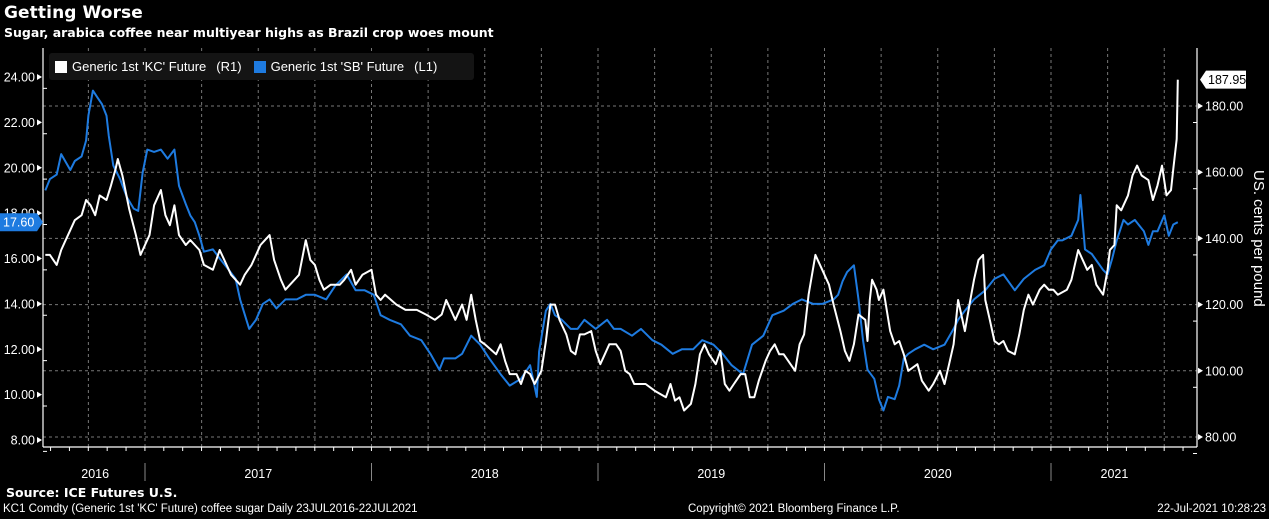 The height and width of the screenshot is (519, 1269). I want to click on legend-swatch-sb, so click(259, 66).